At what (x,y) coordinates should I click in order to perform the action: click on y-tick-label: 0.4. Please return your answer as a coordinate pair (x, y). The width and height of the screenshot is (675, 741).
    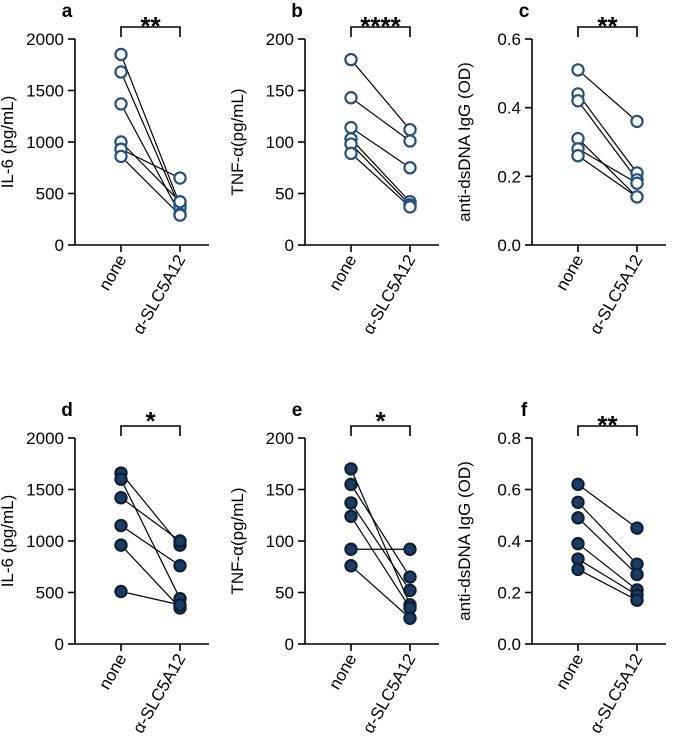
    Looking at the image, I should click on (509, 541).